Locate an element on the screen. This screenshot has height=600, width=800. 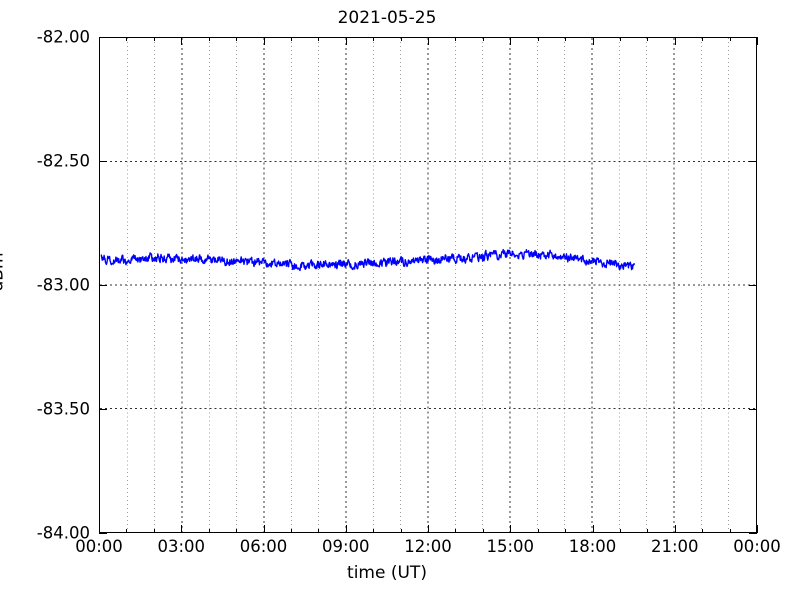
x-tick-label: 09:00 is located at coordinates (345, 546).